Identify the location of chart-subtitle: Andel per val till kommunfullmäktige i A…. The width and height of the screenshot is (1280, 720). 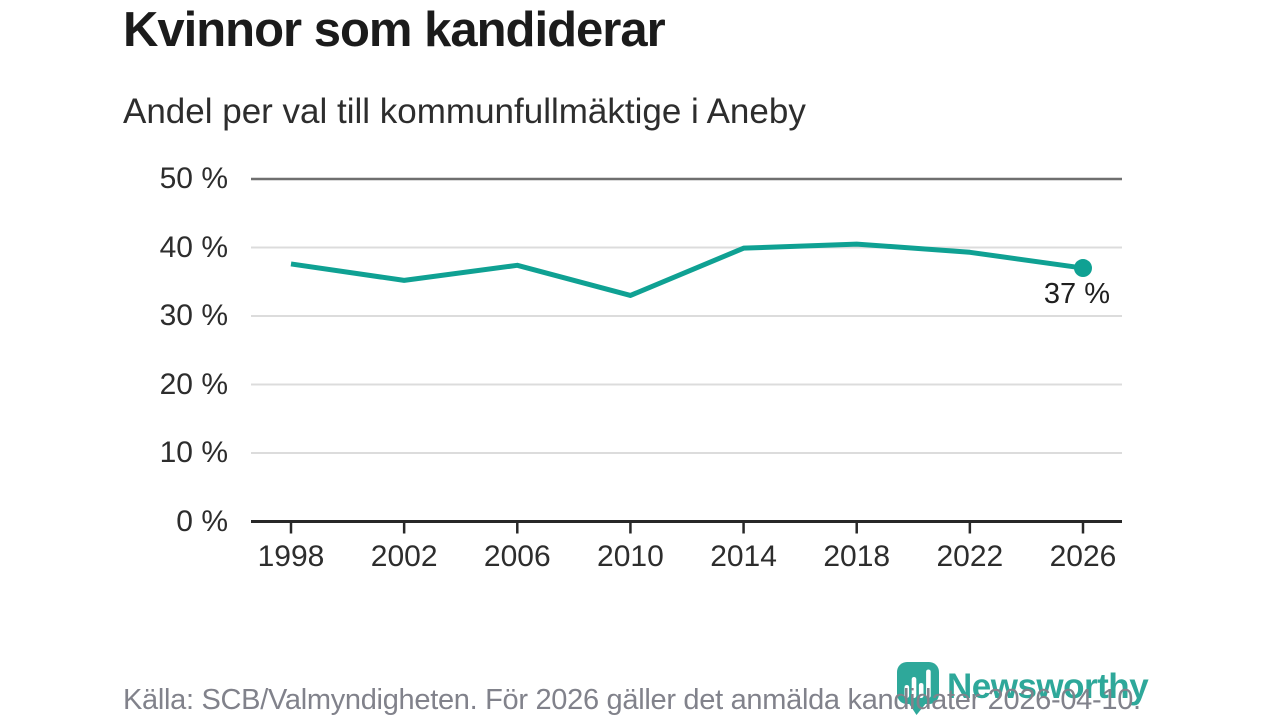
(464, 111).